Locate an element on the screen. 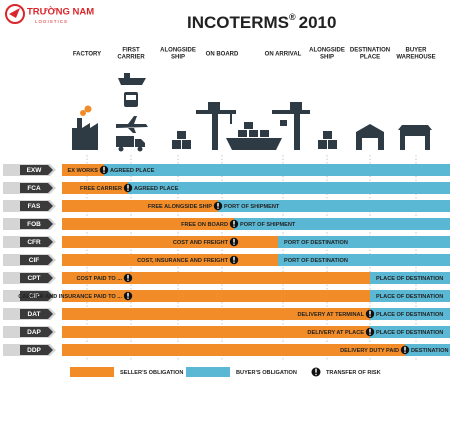  column-header: SHIP is located at coordinates (327, 58).